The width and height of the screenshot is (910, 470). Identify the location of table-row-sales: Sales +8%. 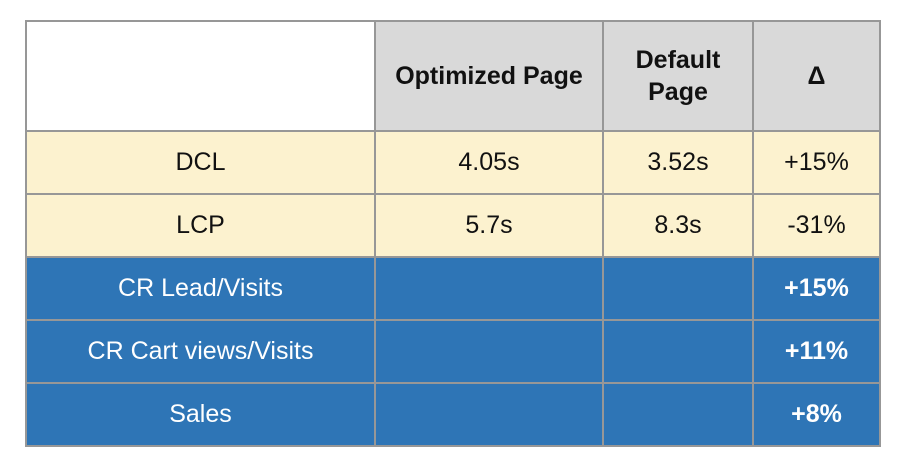
(453, 414).